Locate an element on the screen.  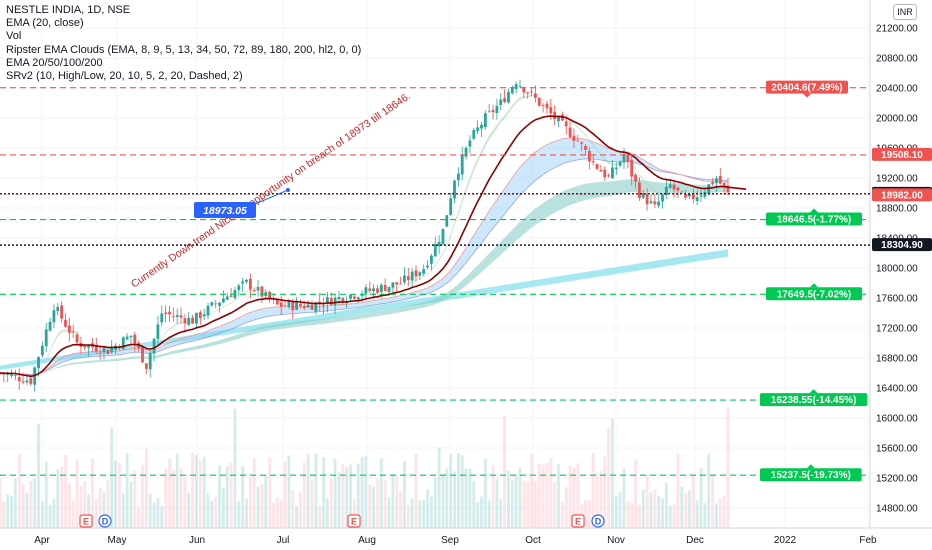
x-tick-label: Sep is located at coordinates (450, 540).